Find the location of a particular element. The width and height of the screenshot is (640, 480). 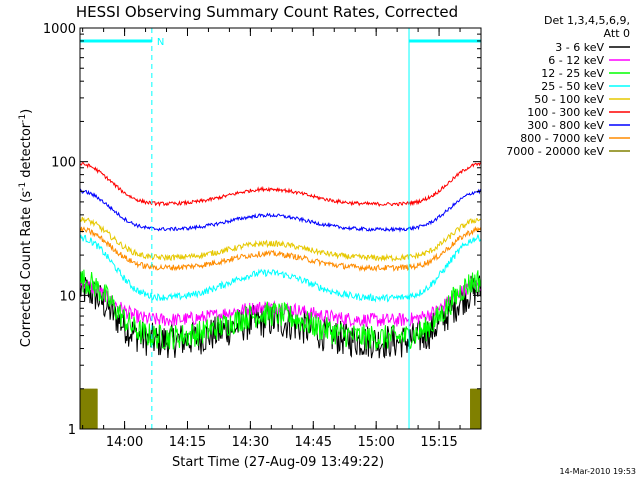

x-tick-label: 14:45 is located at coordinates (313, 442).